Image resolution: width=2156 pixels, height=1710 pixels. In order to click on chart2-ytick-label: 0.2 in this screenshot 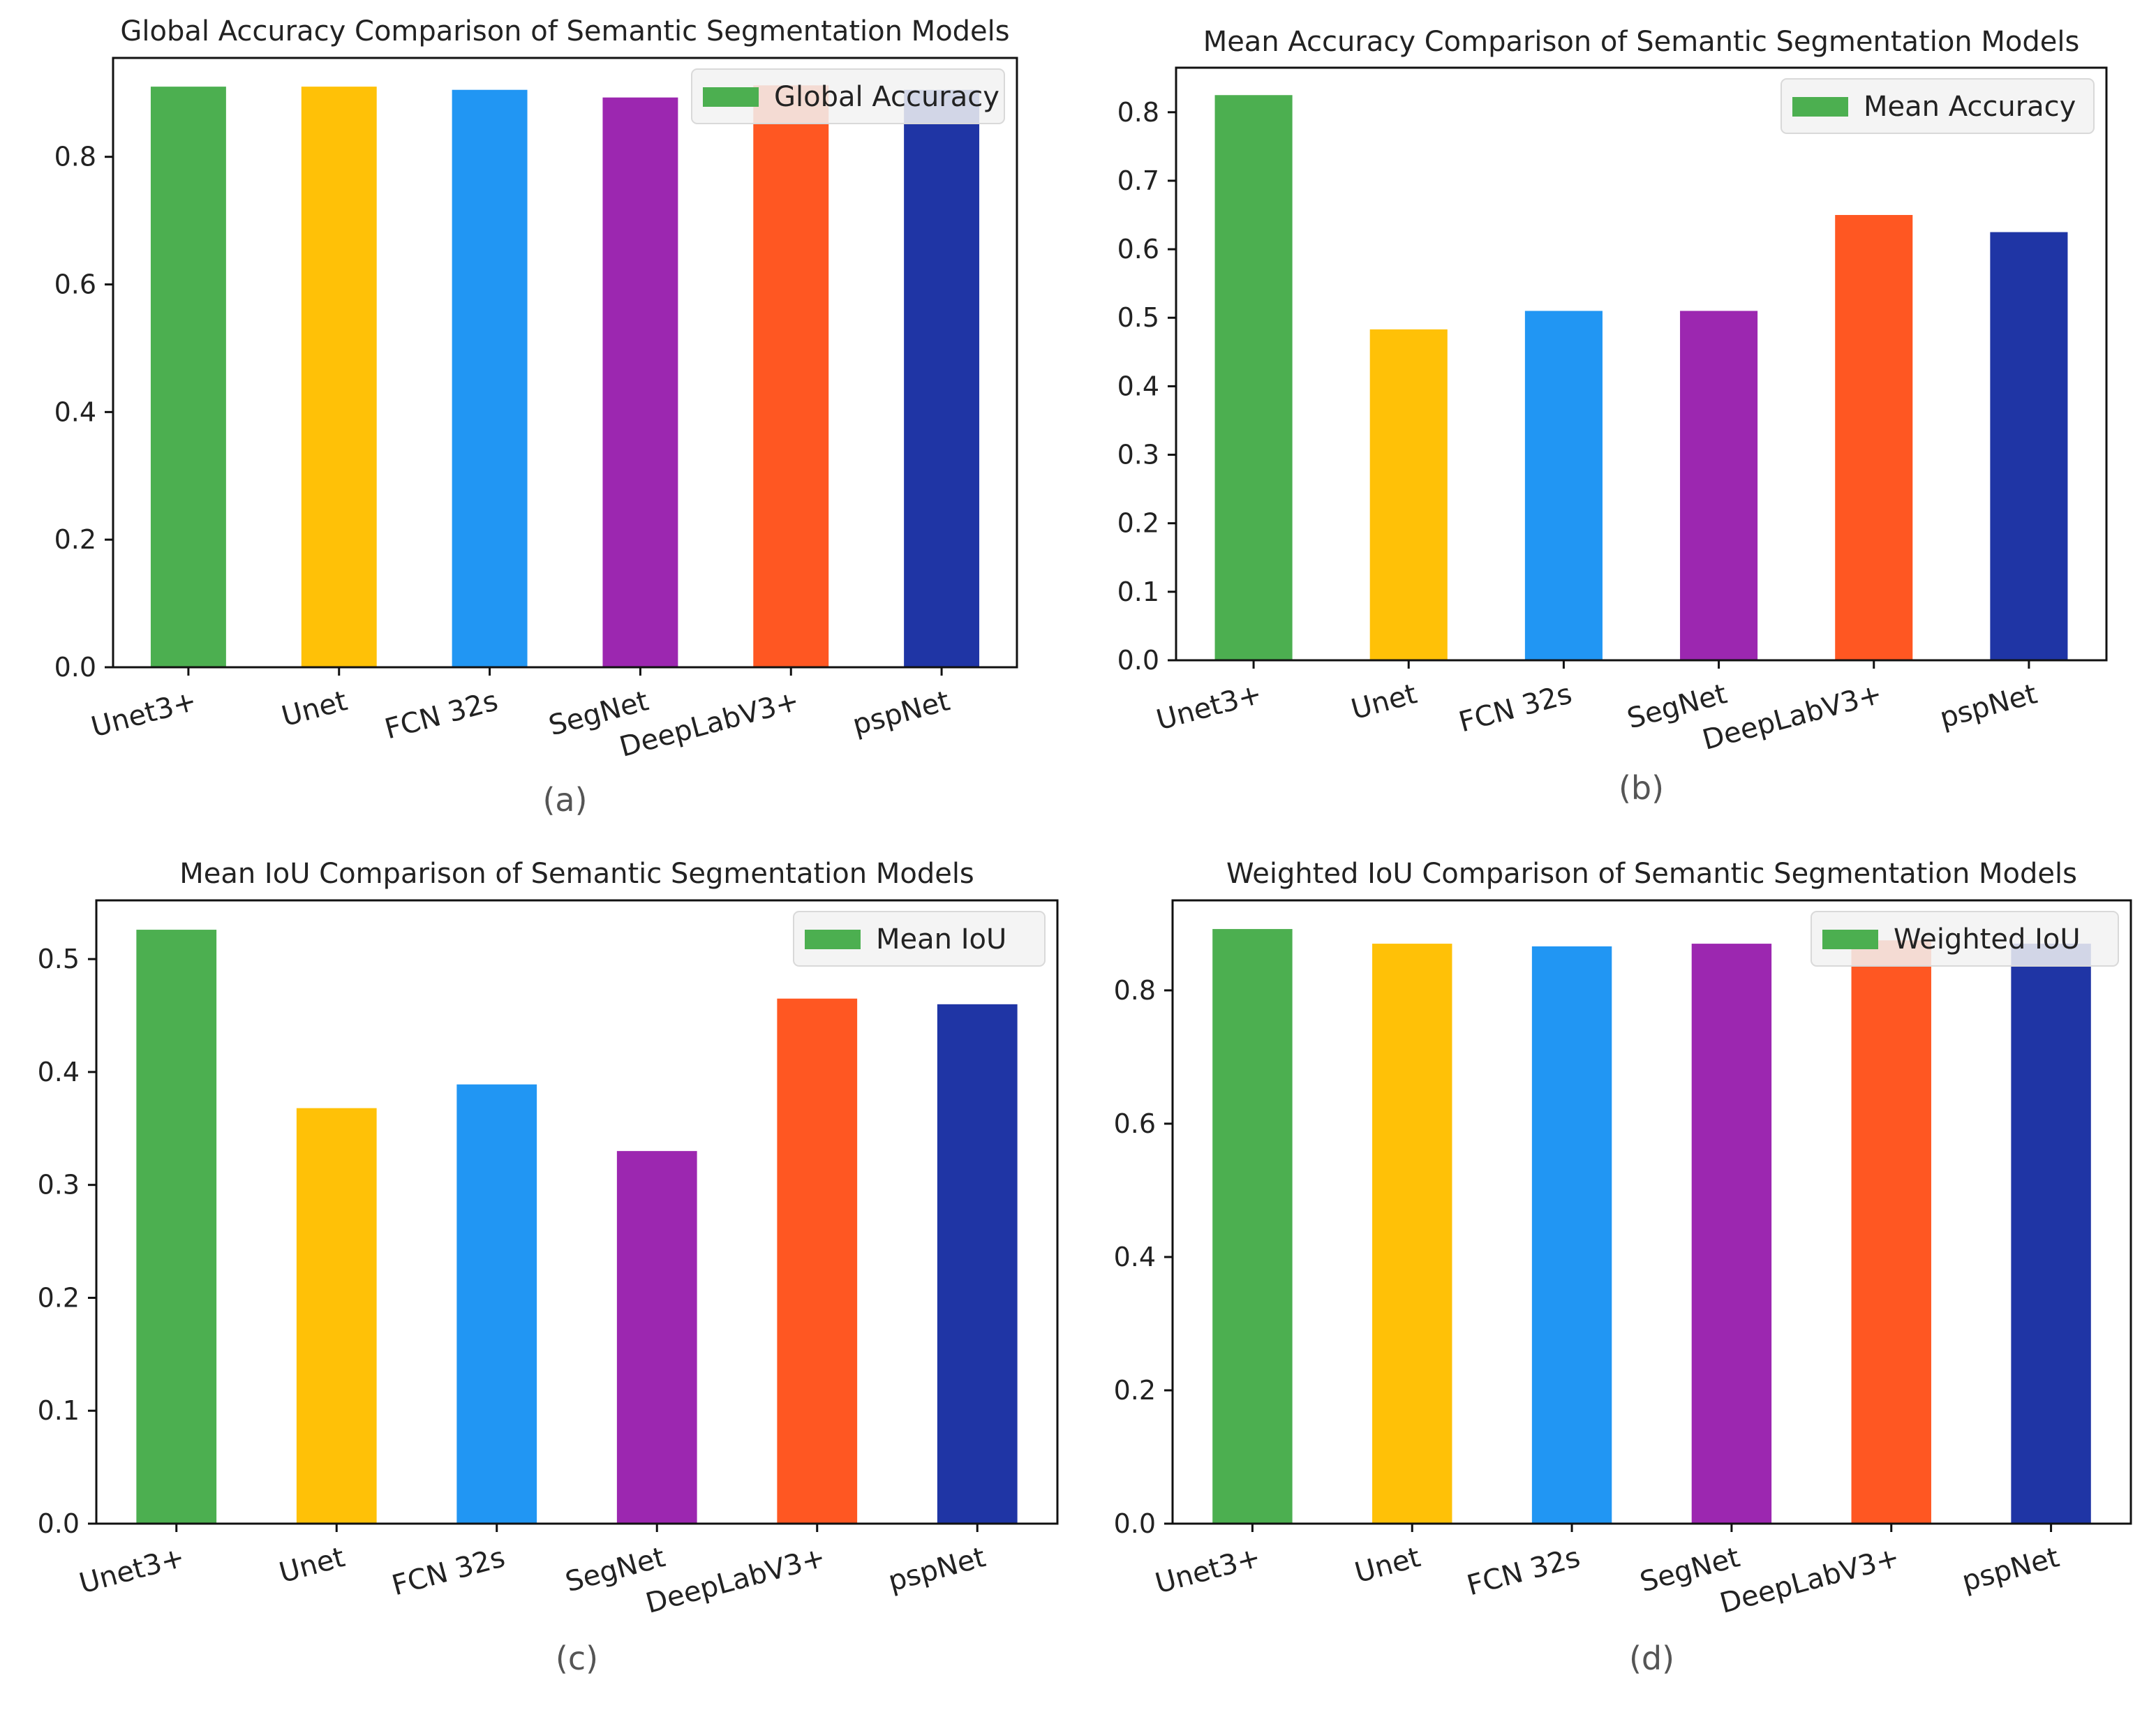, I will do `click(1138, 524)`.